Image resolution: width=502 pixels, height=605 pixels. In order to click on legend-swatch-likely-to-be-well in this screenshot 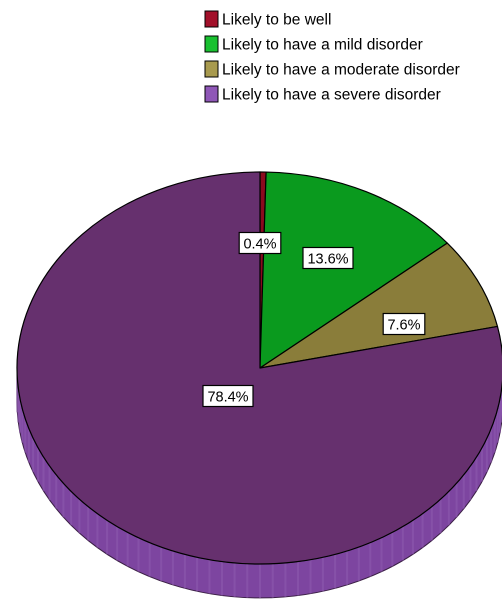, I will do `click(211, 19)`.